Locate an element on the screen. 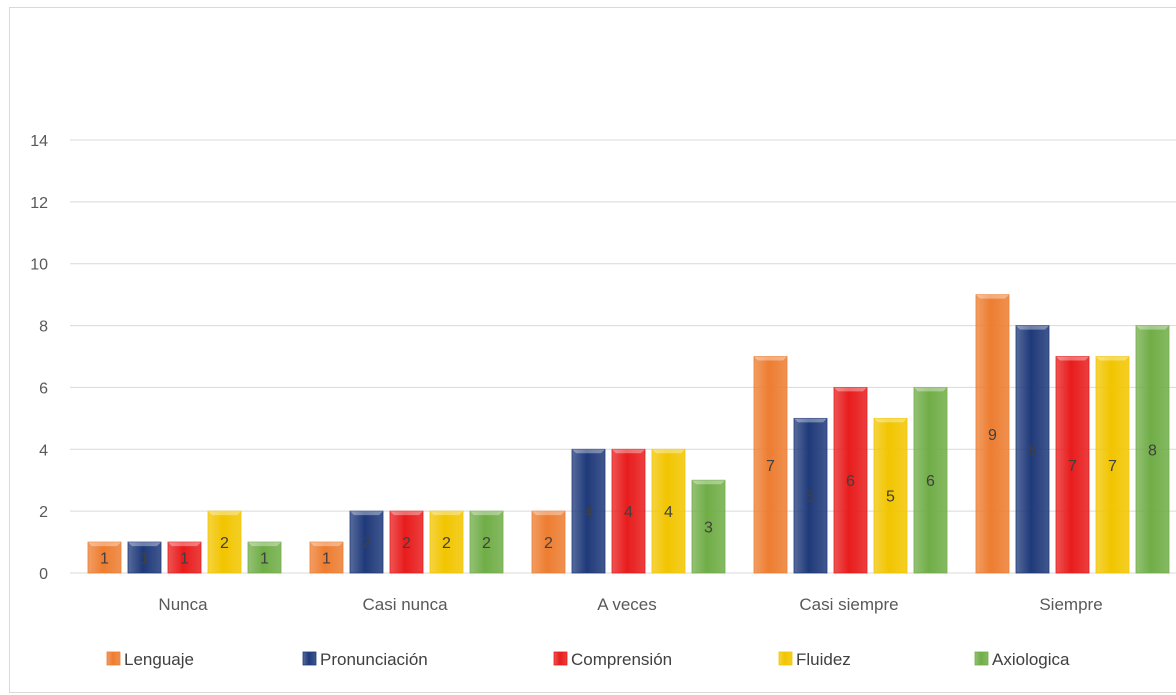 This screenshot has height=695, width=1176. data-label: 9 is located at coordinates (992, 435).